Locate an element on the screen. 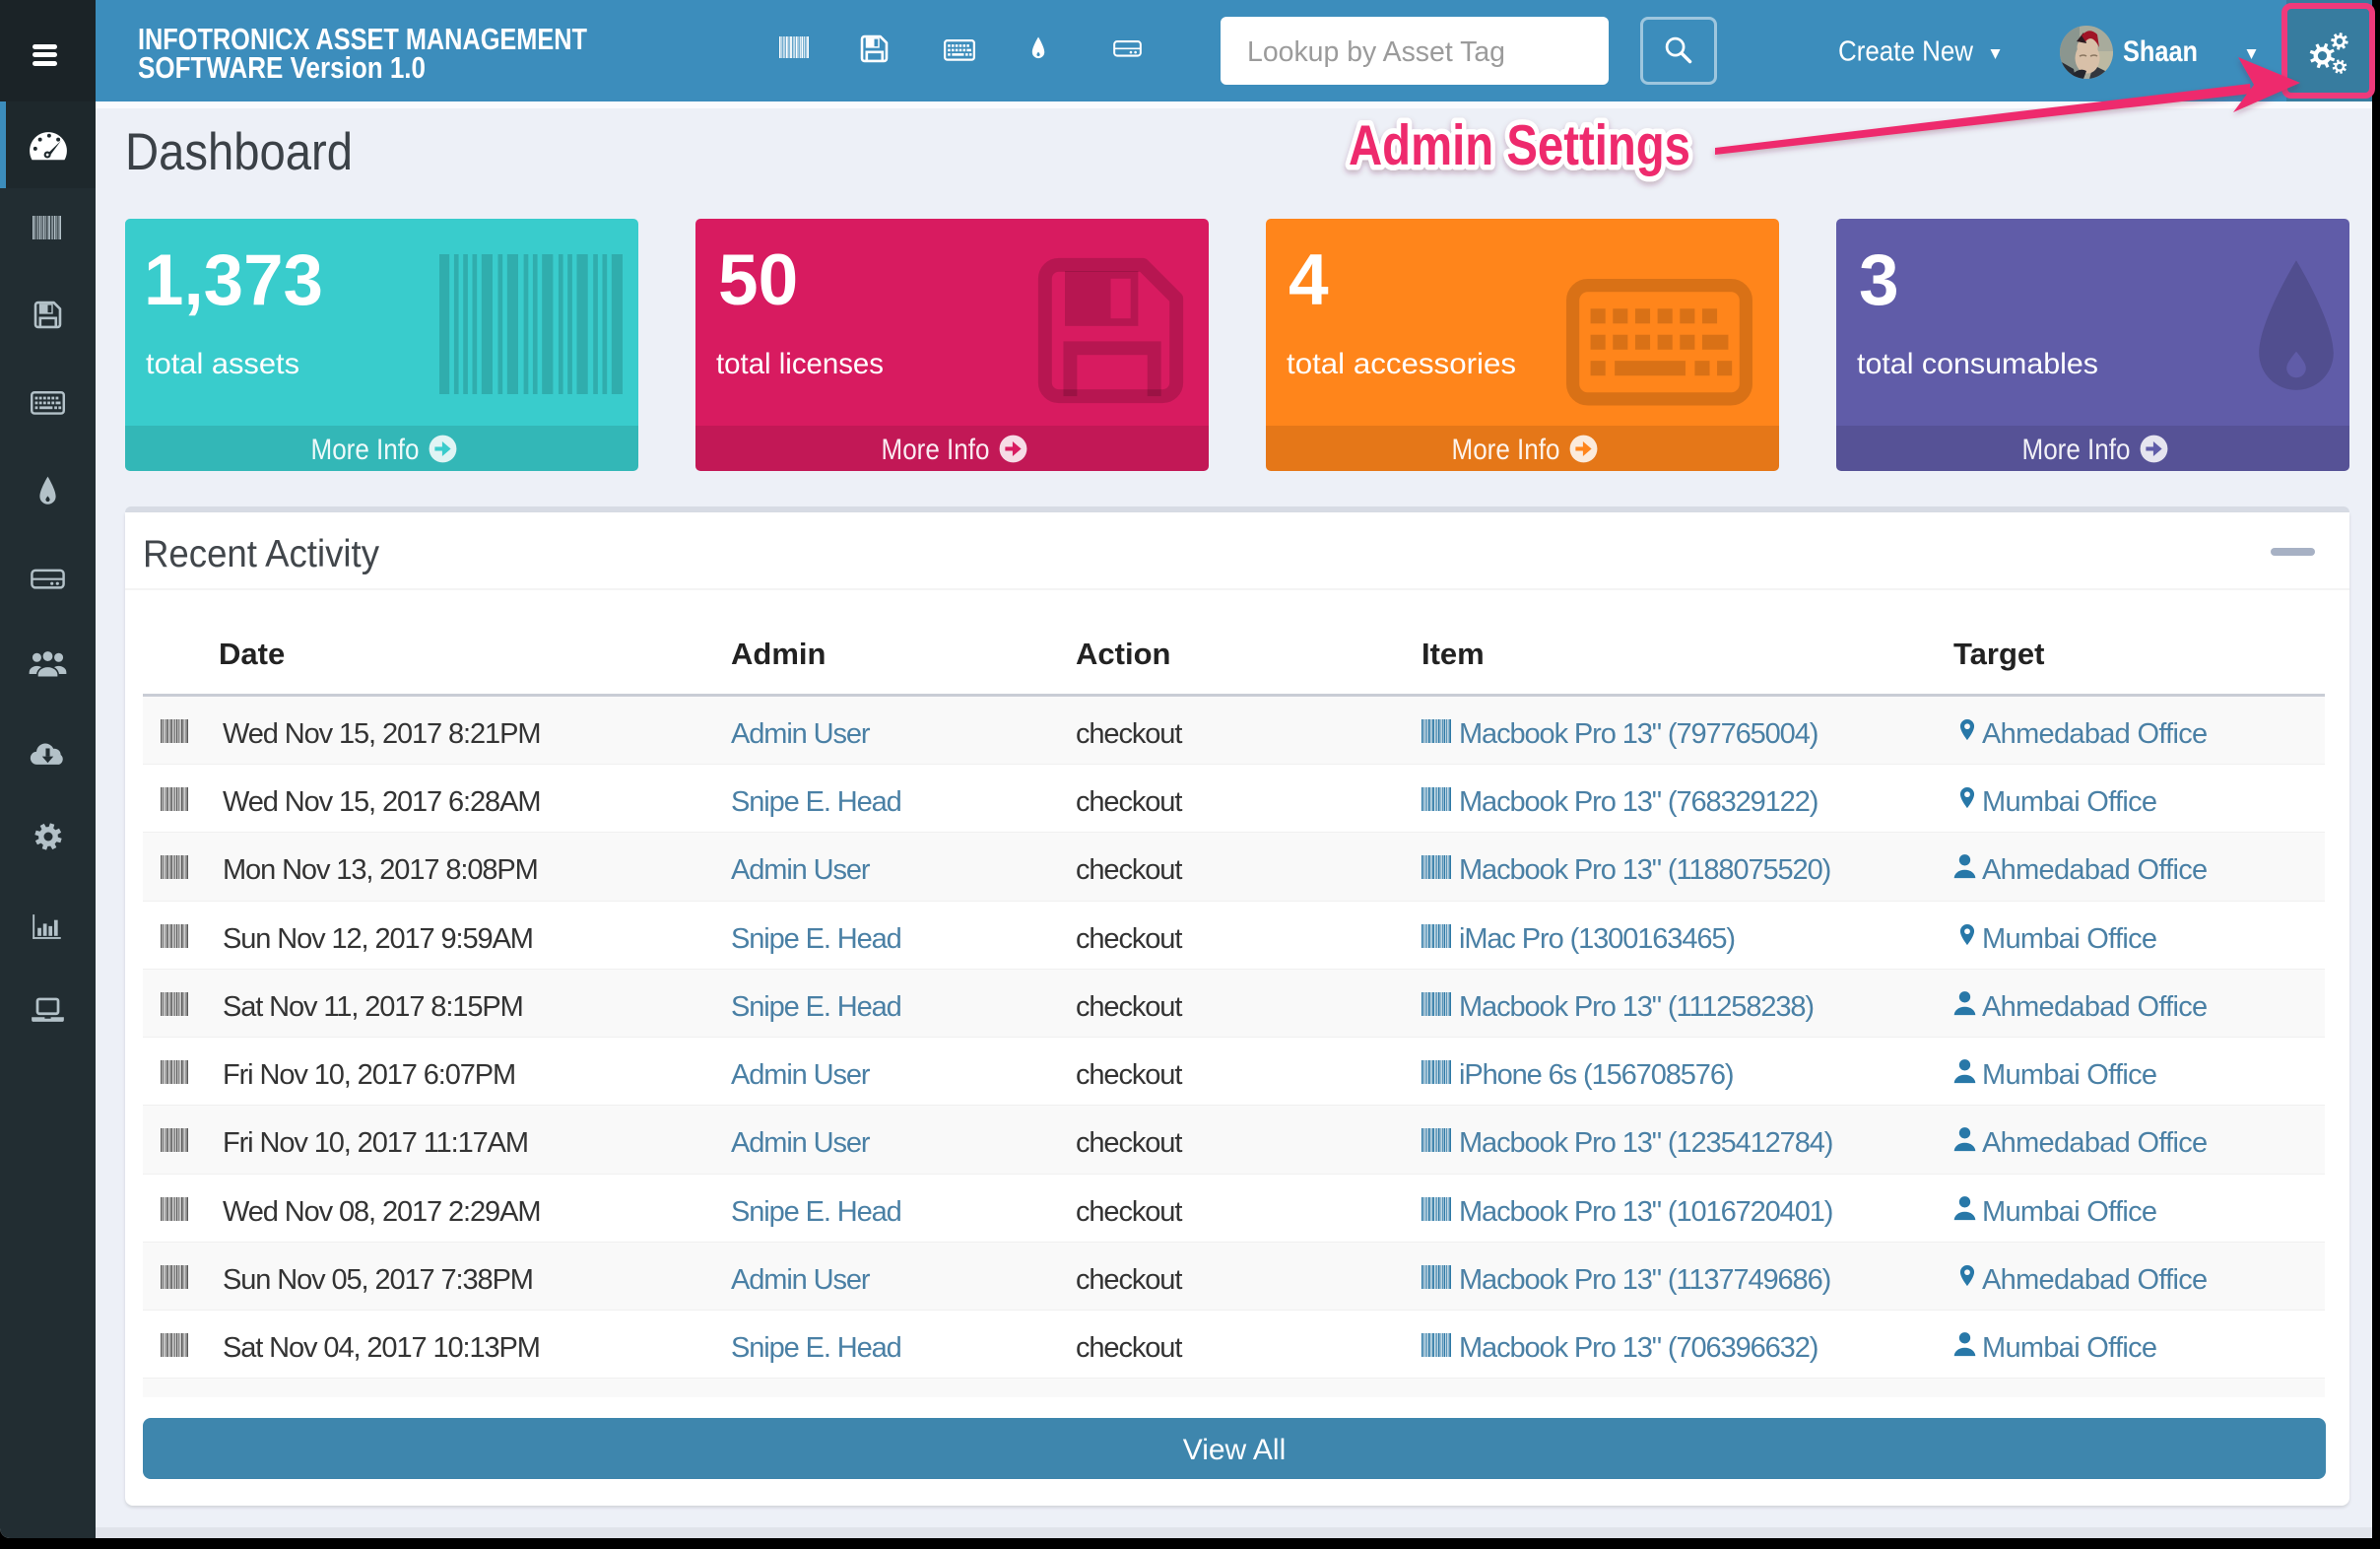 The image size is (2380, 1549). svg-text: Sun Nov 12, 2017 9:59AM is located at coordinates (378, 939).